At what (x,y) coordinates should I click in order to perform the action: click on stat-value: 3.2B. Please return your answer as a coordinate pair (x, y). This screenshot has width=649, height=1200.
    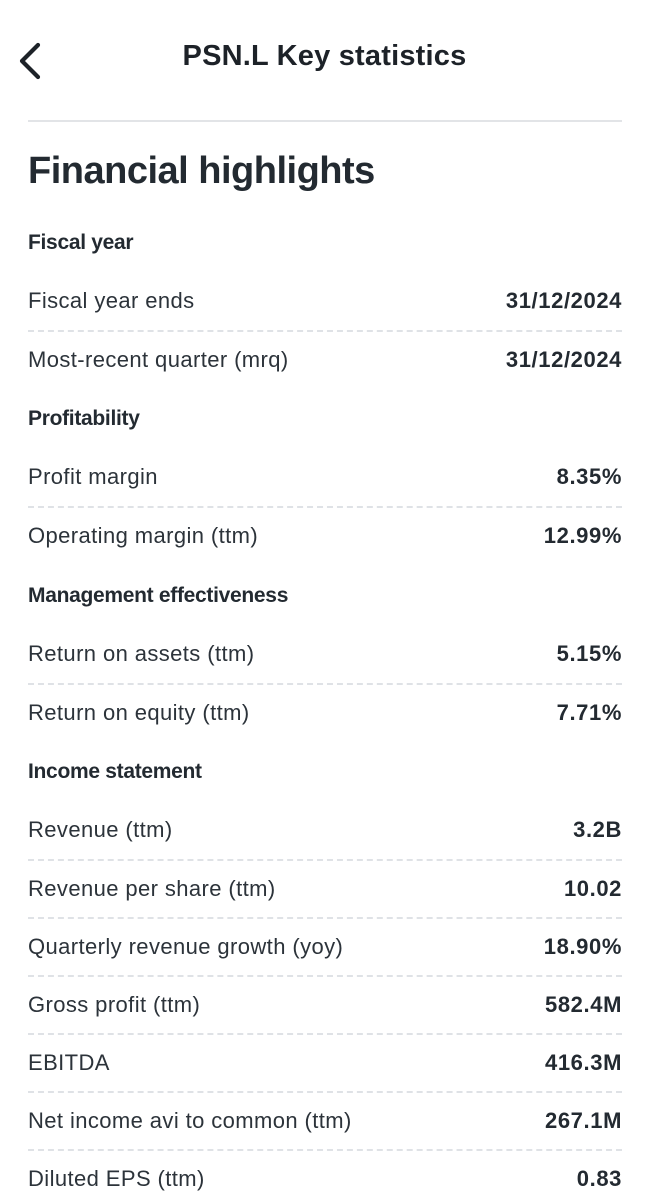
    Looking at the image, I should click on (597, 829).